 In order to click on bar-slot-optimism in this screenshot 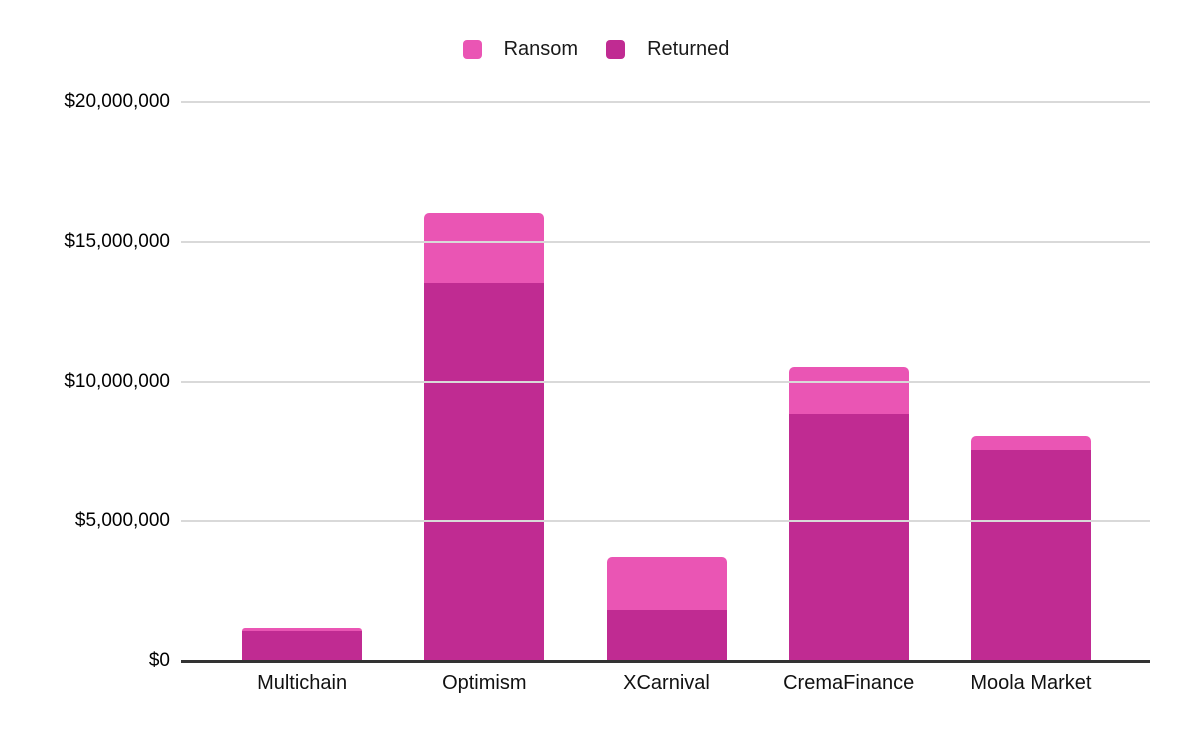, I will do `click(484, 380)`.